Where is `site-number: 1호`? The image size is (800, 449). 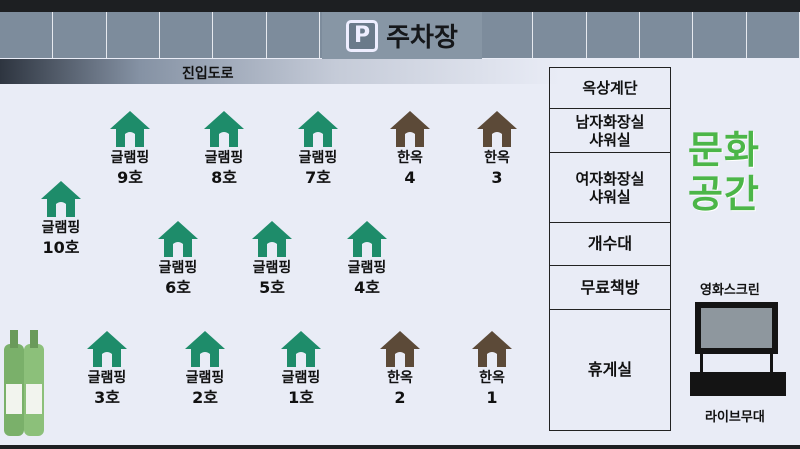
site-number: 1호 is located at coordinates (301, 397).